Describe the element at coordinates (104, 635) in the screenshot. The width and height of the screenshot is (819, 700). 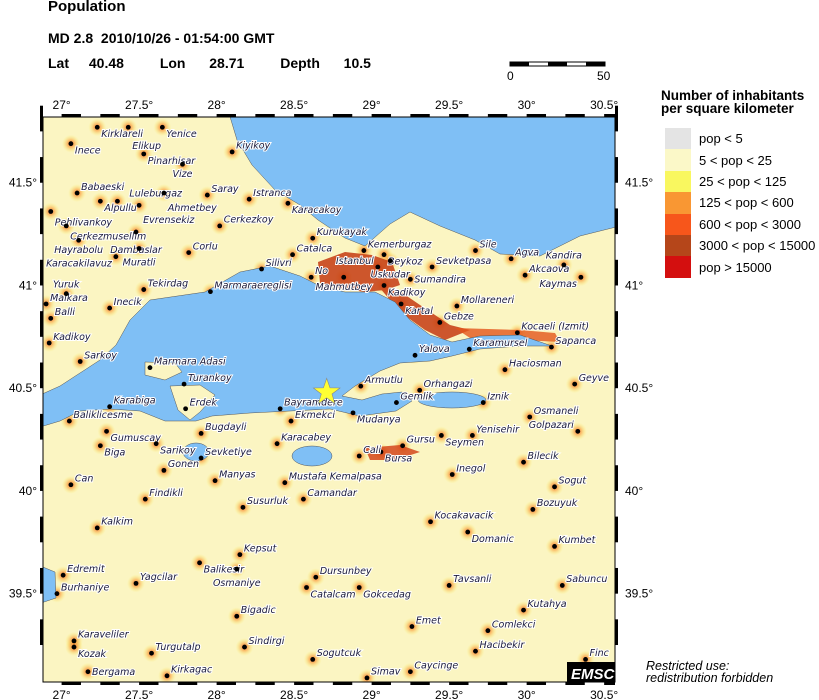
I see `city-label: Karaveliler` at that location.